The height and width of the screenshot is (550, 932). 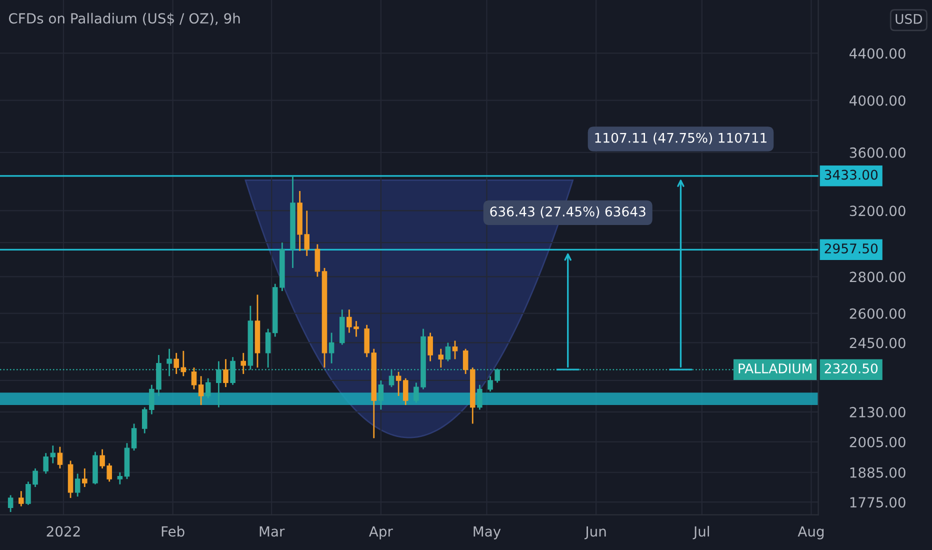 What do you see at coordinates (878, 100) in the screenshot?
I see `y-tick-label: 4000.00` at bounding box center [878, 100].